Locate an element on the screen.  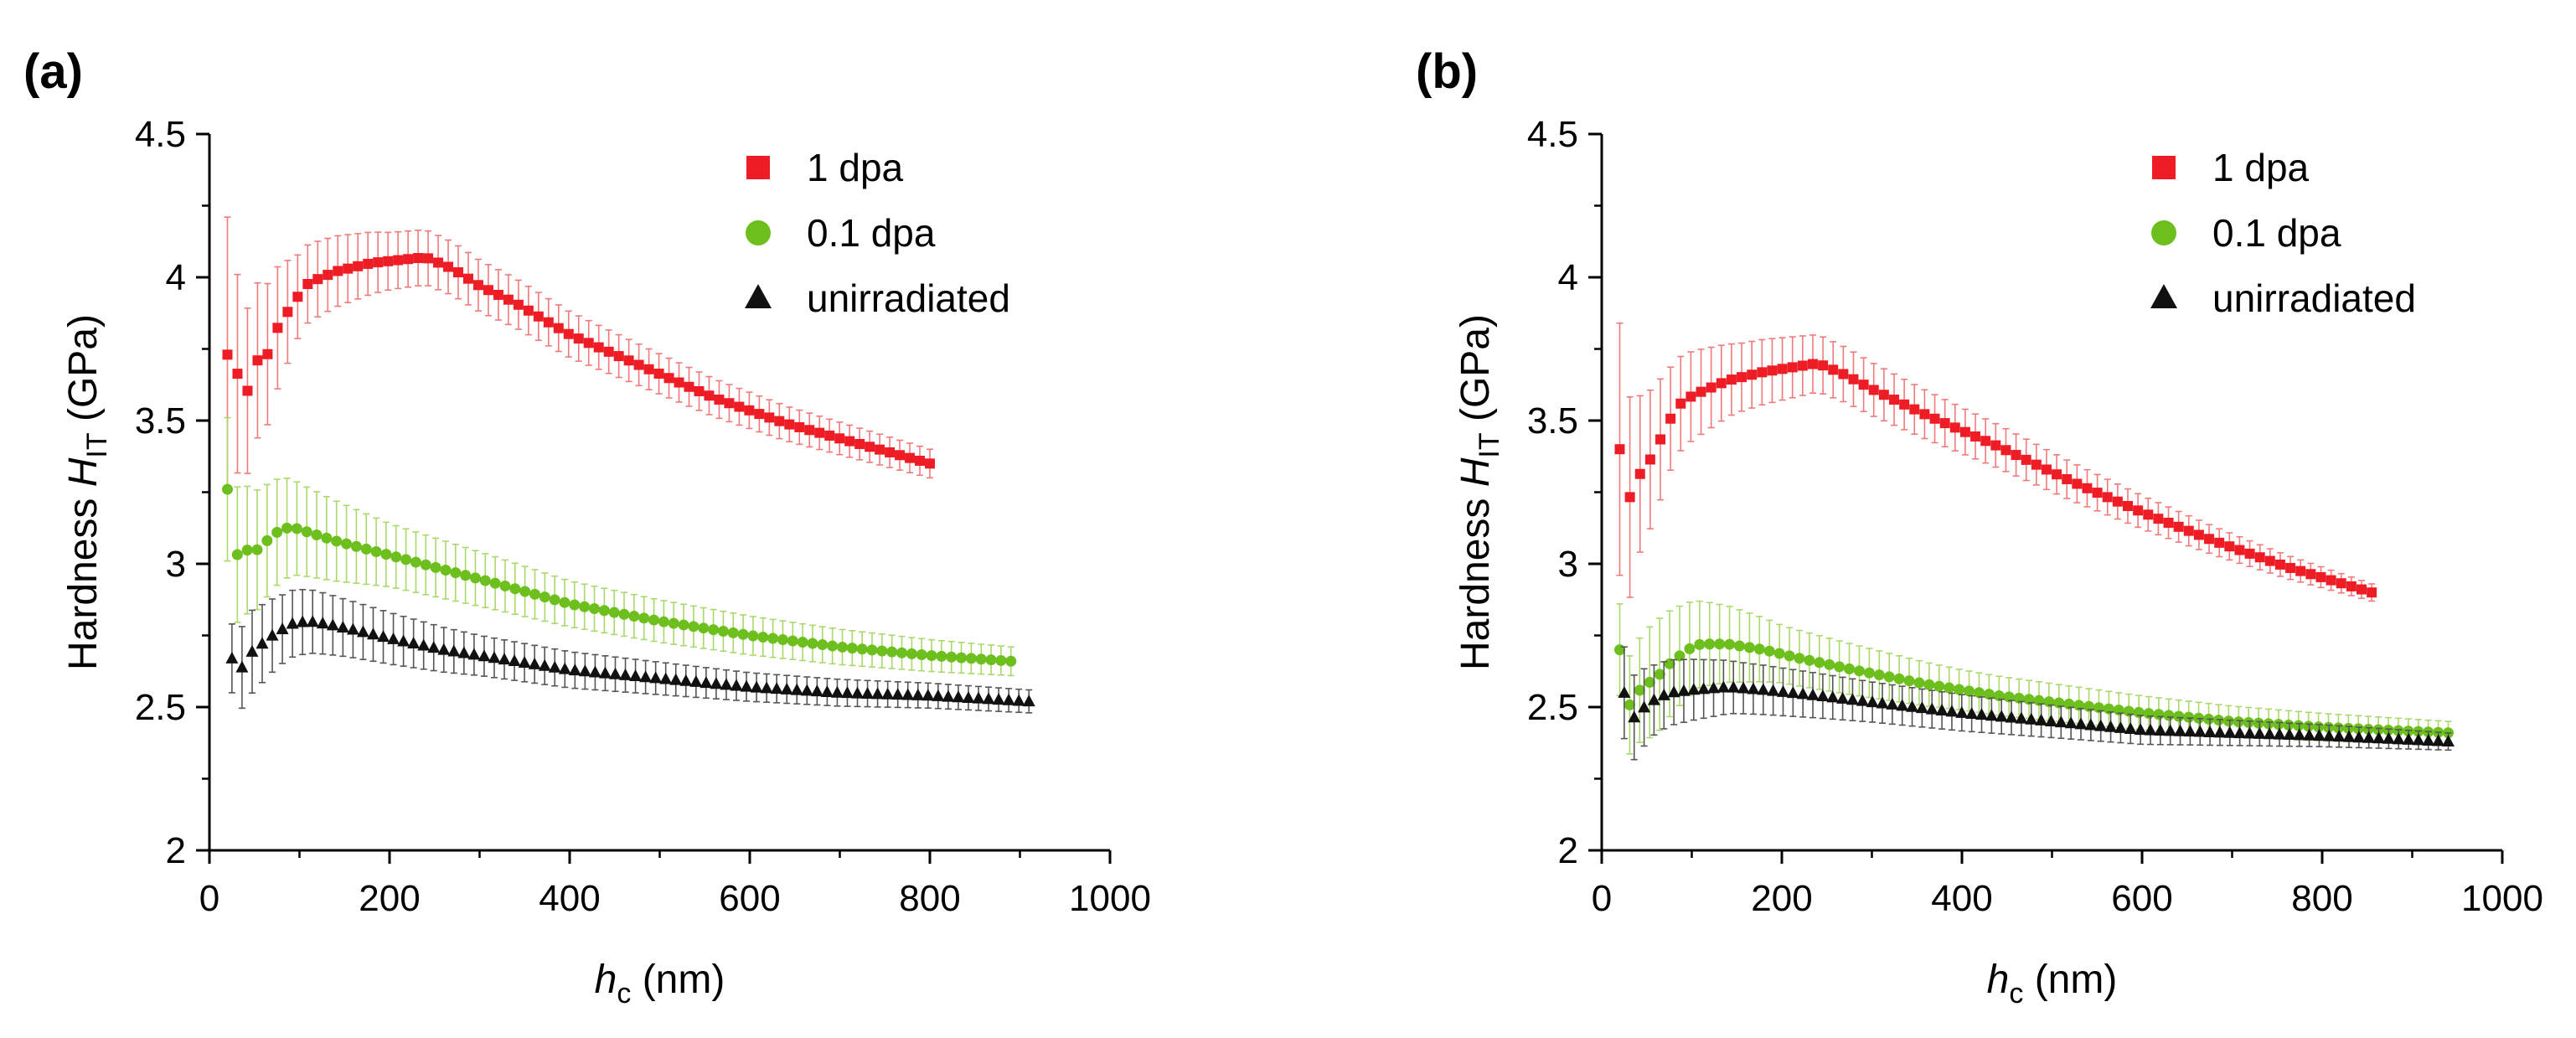
x-axis-title: hc (nm) is located at coordinates (2052, 984).